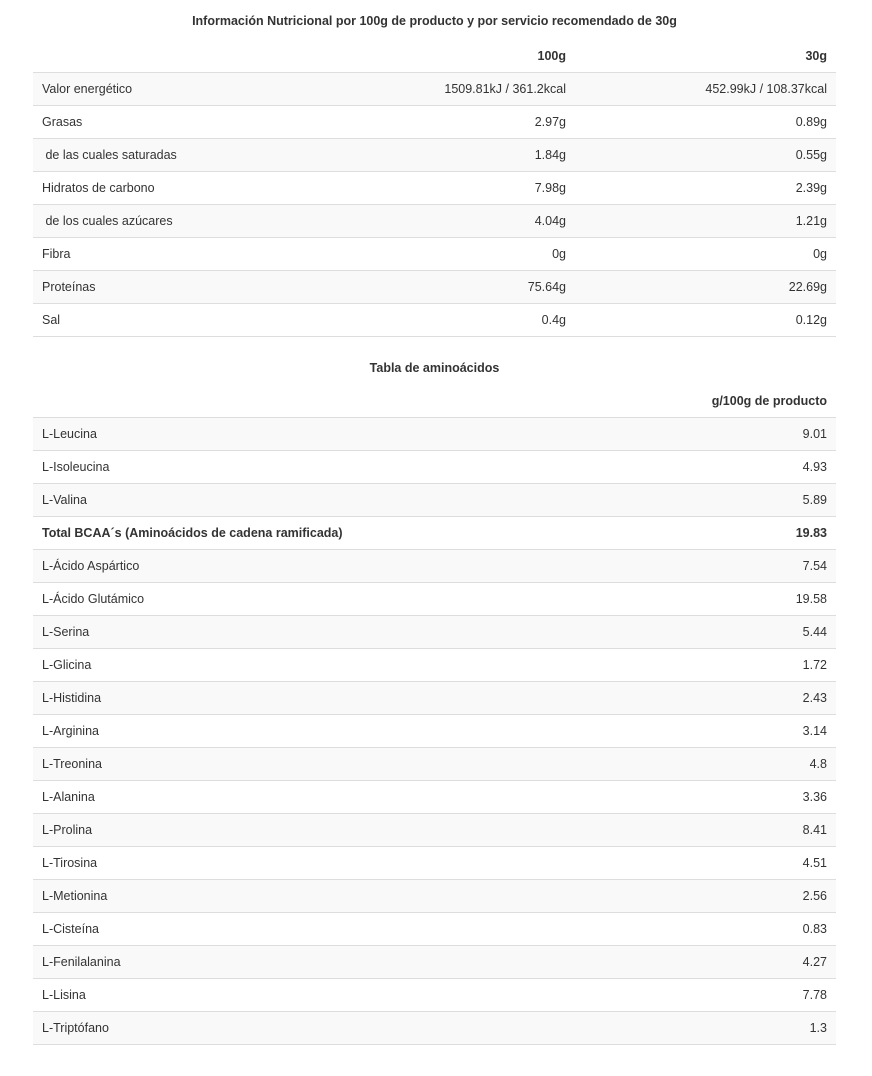 Image resolution: width=872 pixels, height=1076 pixels. I want to click on table-row: L-Ácido Aspártico 7.54, so click(434, 566).